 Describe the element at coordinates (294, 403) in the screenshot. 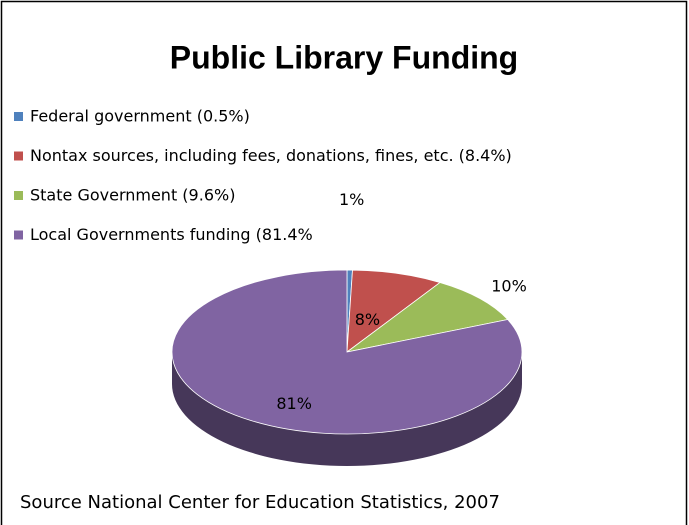

I see `data-label: 81%` at that location.